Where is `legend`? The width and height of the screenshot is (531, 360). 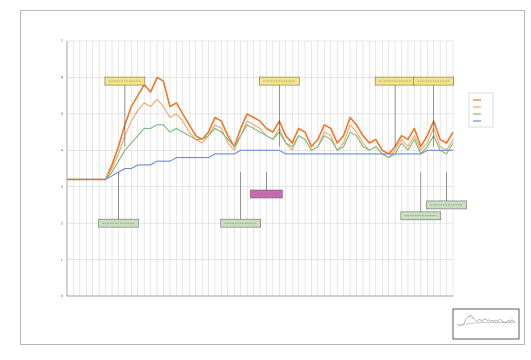
legend is located at coordinates (481, 110).